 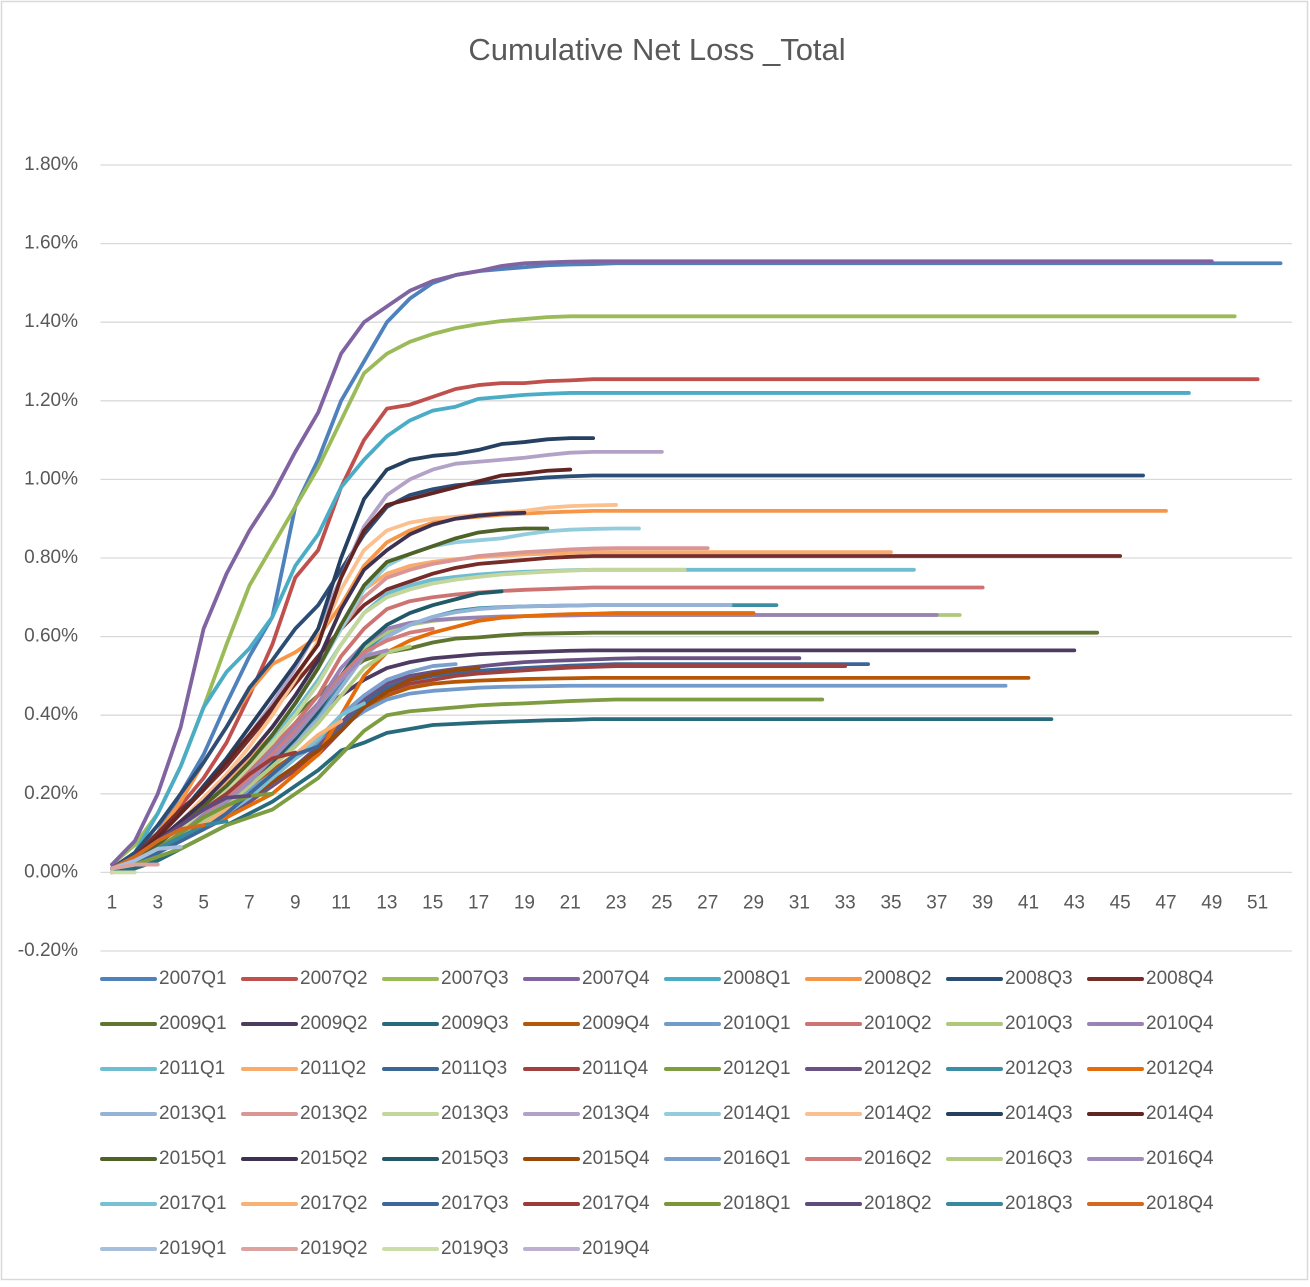 I want to click on legend-label: 2017Q1, so click(x=193, y=1203).